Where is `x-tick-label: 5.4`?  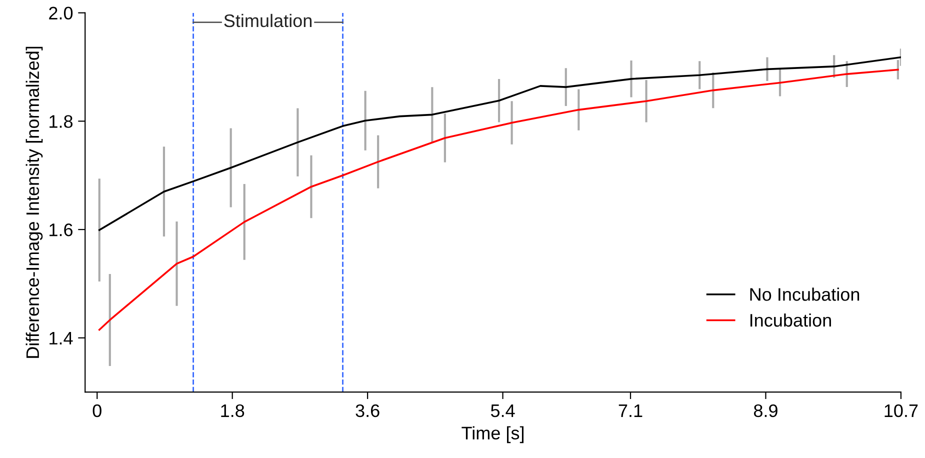 x-tick-label: 5.4 is located at coordinates (502, 411).